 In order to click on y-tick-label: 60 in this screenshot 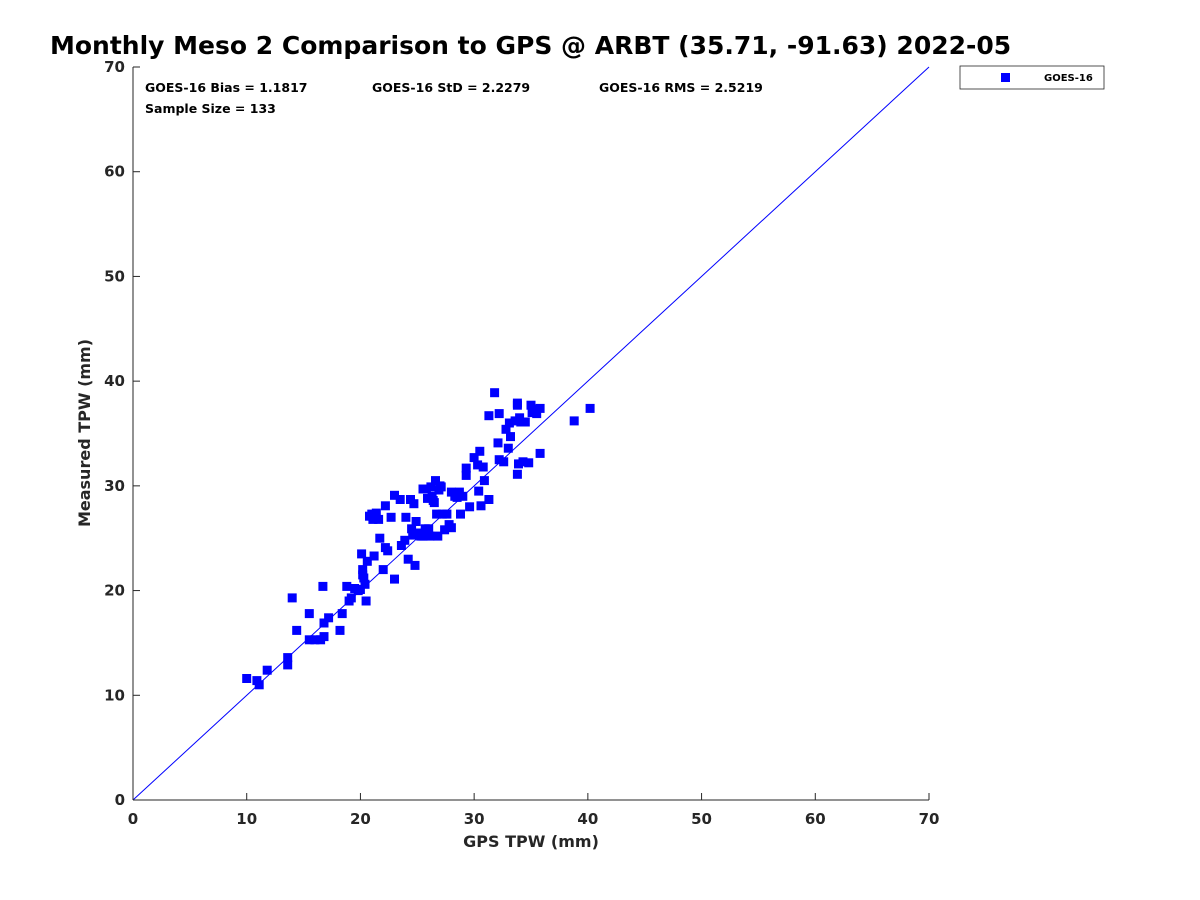, I will do `click(114, 172)`.